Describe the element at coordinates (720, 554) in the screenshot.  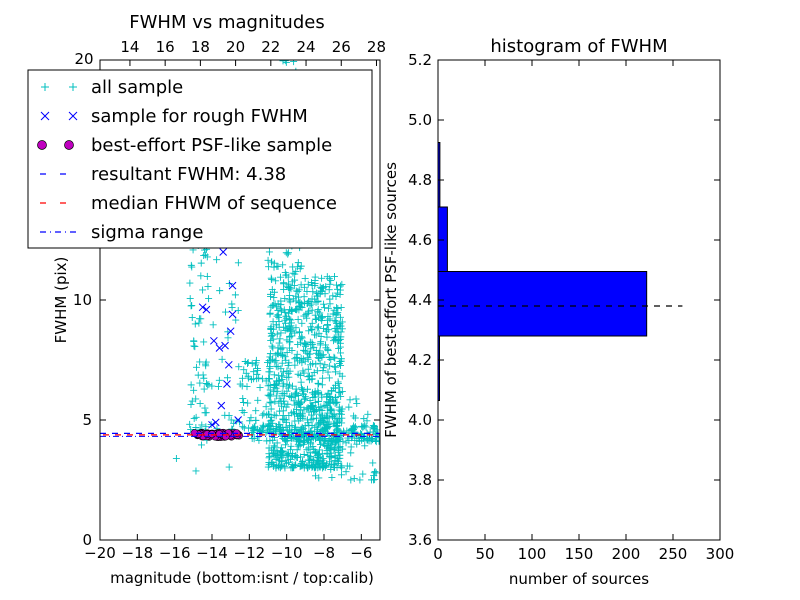
I see `x-tick-label: 300` at that location.